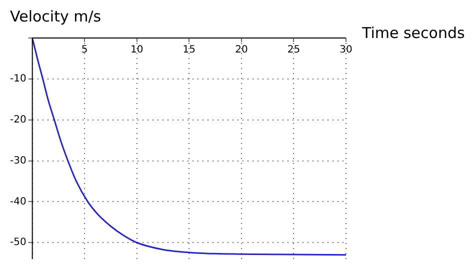 This screenshot has width=474, height=275. What do you see at coordinates (346, 50) in the screenshot?
I see `x-tick-label: 30` at bounding box center [346, 50].